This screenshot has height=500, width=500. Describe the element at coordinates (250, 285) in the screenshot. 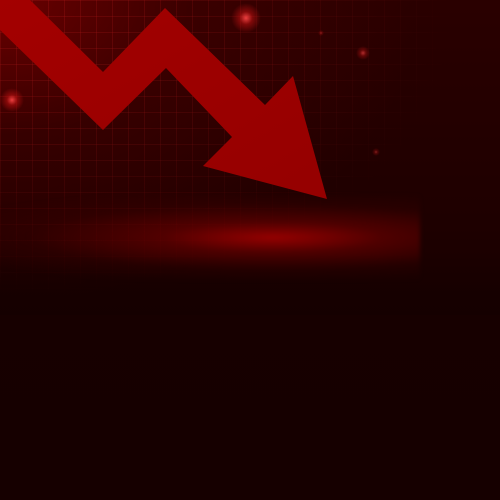

I see `floor-shadow` at that location.